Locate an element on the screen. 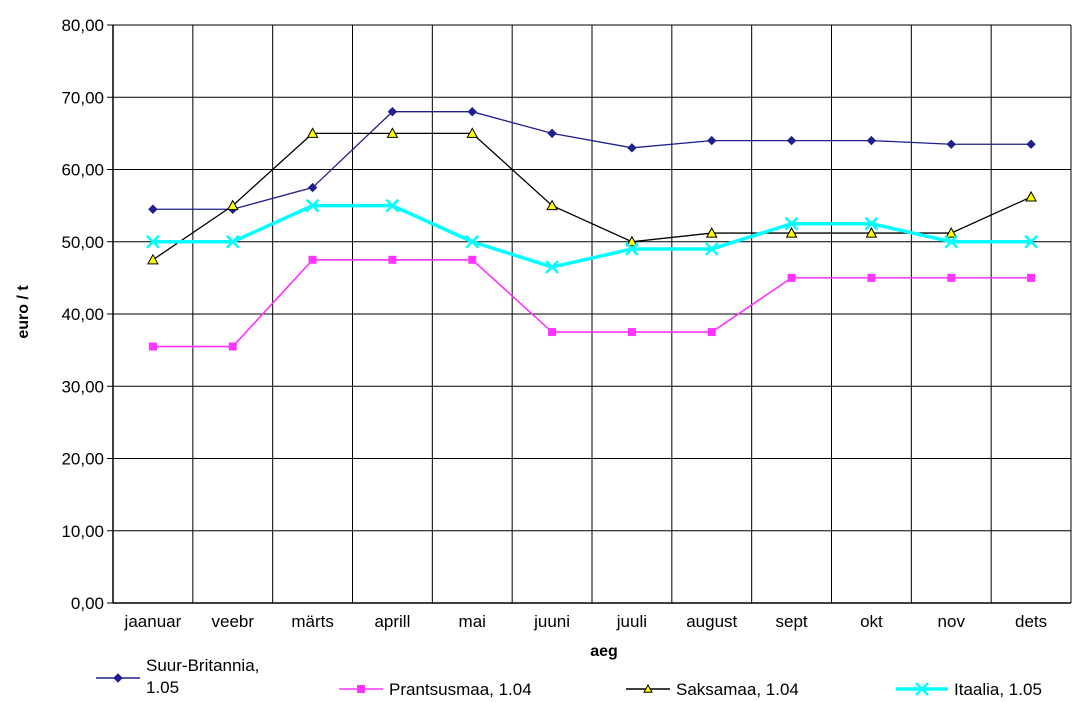  y-tick-label: 20,00 is located at coordinates (82, 459).